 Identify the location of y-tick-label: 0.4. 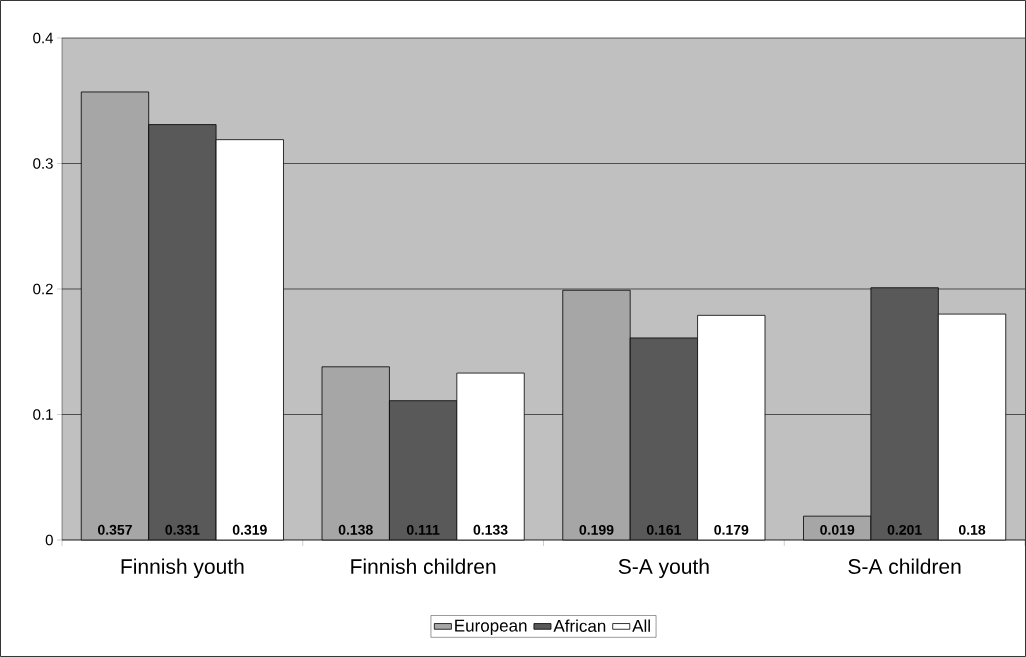
(43, 38).